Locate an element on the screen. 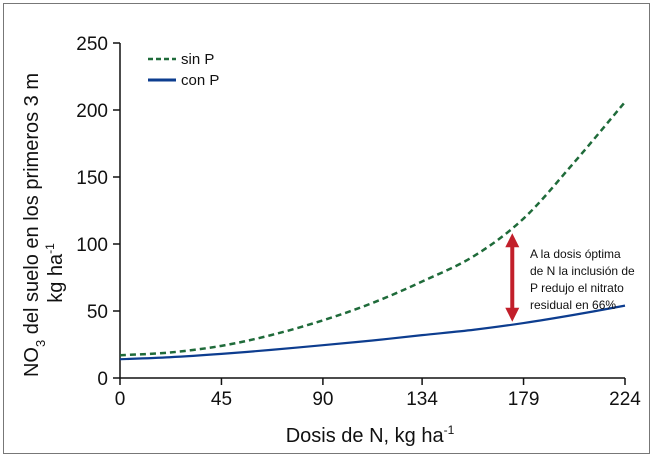 This screenshot has height=459, width=655. arrow-head-up is located at coordinates (512, 240).